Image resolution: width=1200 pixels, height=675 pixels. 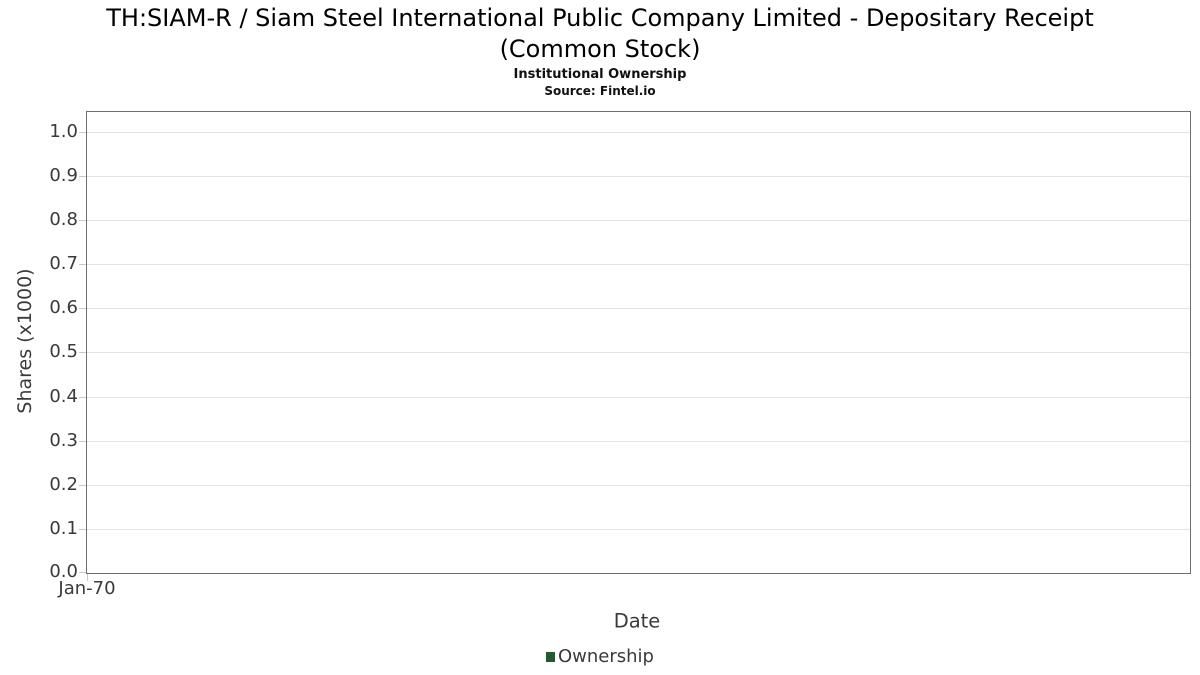 I want to click on y-tick-label: 0.0, so click(x=63, y=571).